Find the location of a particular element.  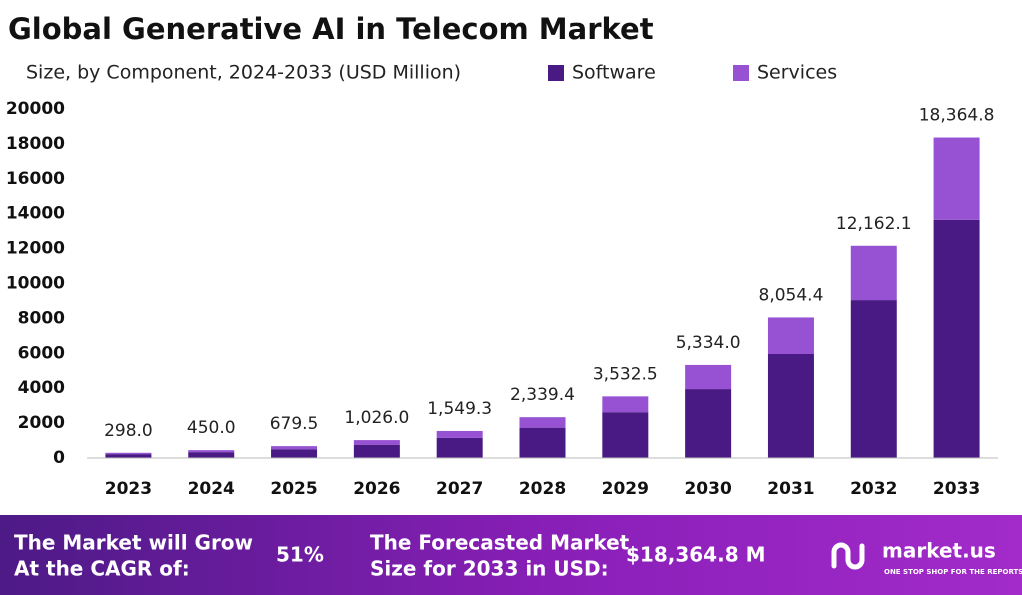

legend-label: Services is located at coordinates (797, 73).